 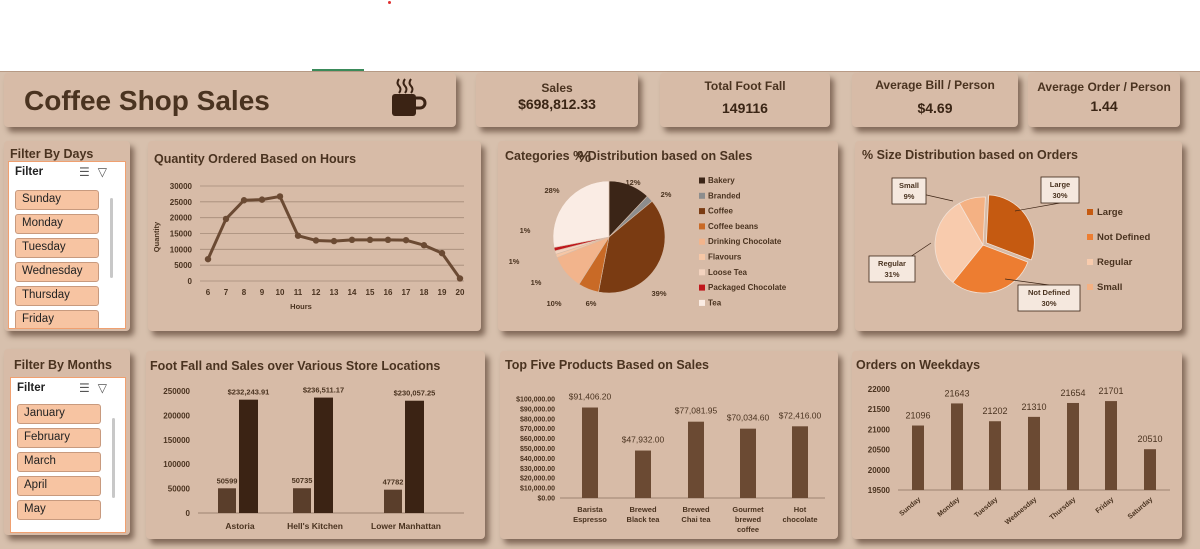 What do you see at coordinates (551, 190) in the screenshot?
I see `pie-data-label: 28%` at bounding box center [551, 190].